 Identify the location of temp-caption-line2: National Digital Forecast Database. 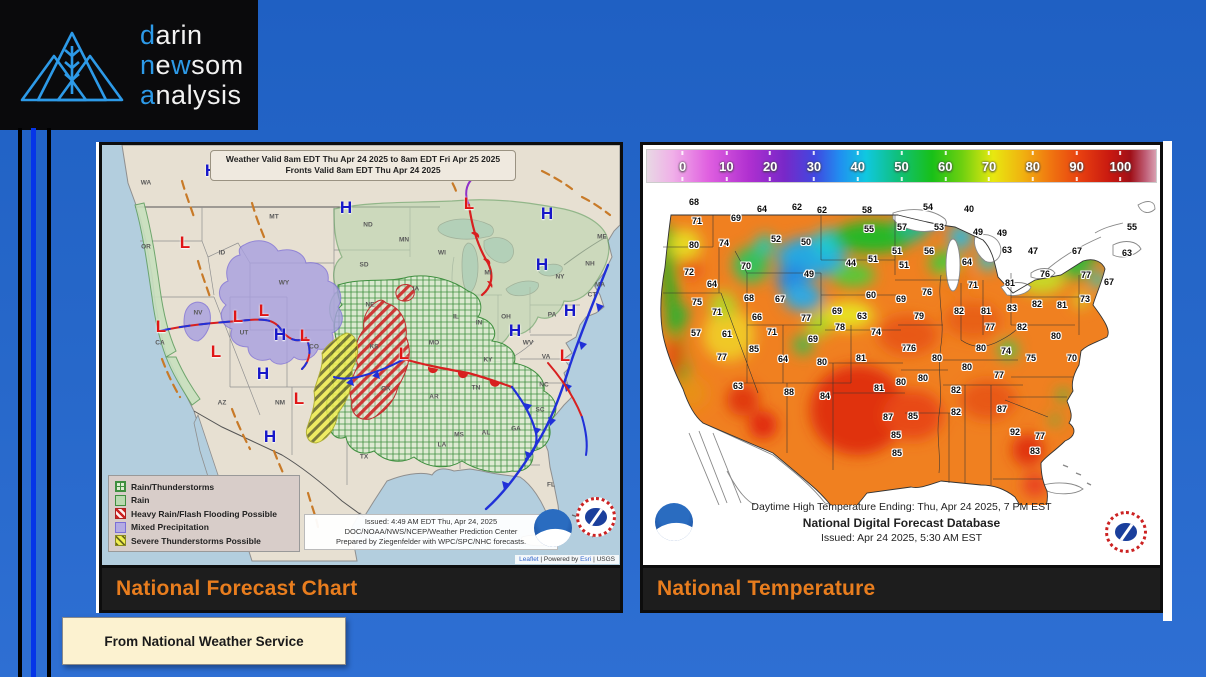
(901, 522).